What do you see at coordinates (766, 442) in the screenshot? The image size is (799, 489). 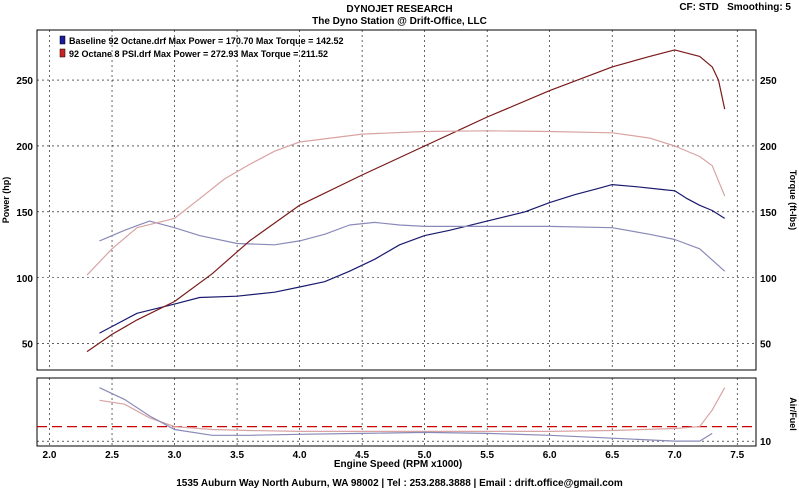 I see `afr-tick-label: 10` at bounding box center [766, 442].